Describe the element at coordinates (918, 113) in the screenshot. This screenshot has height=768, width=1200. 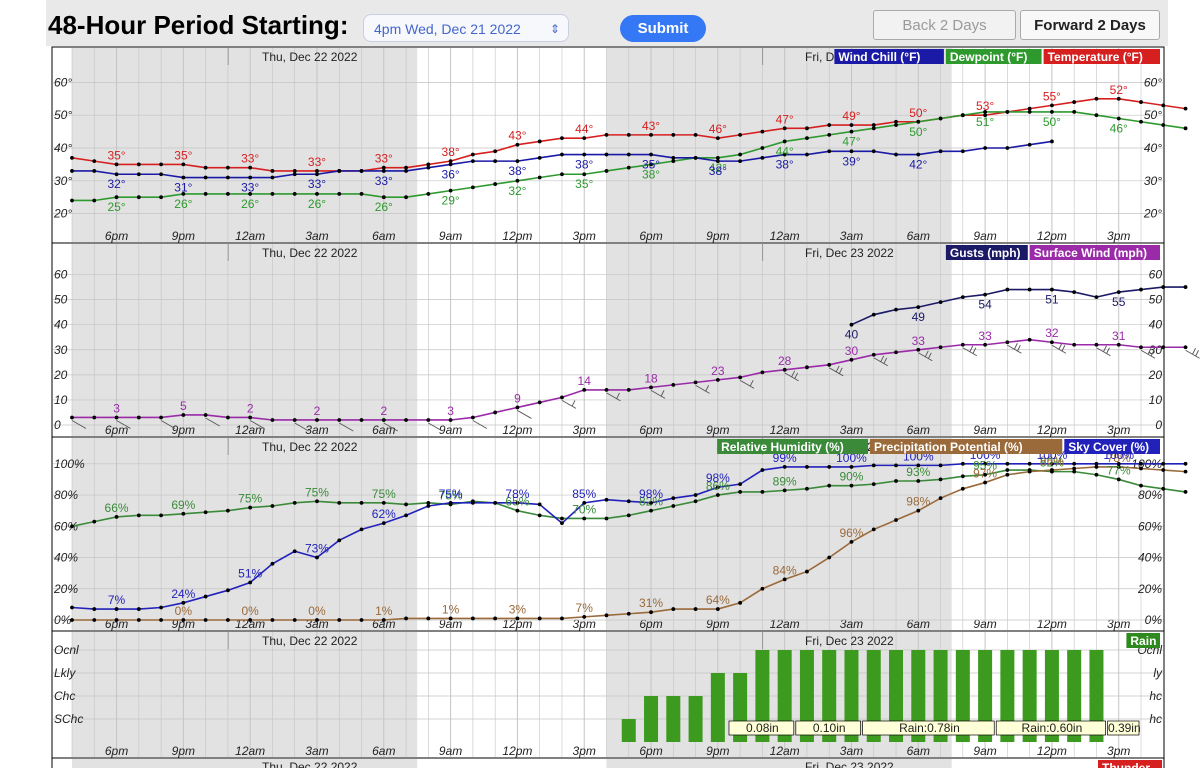
I see `temperature-data-label: 50°` at that location.